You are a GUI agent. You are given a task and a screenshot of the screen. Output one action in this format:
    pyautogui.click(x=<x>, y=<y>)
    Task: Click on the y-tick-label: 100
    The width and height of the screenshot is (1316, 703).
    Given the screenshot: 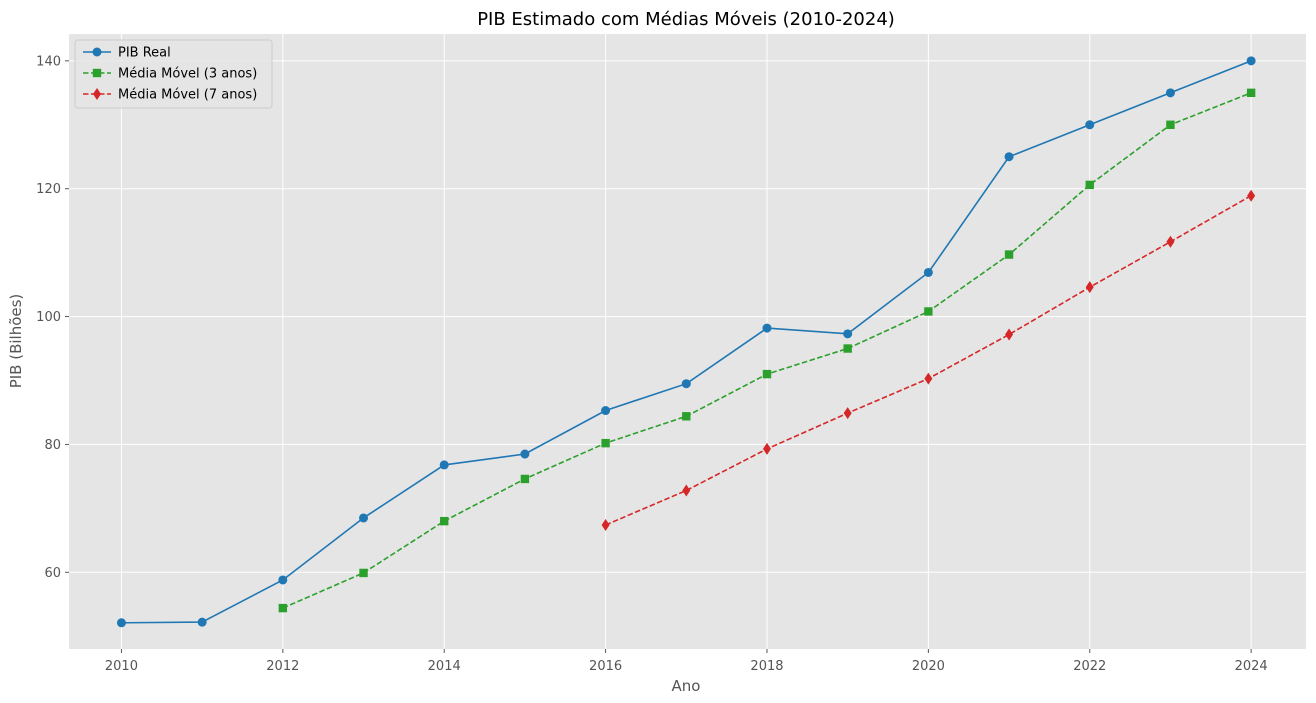 What is the action you would take?
    pyautogui.click(x=48, y=317)
    